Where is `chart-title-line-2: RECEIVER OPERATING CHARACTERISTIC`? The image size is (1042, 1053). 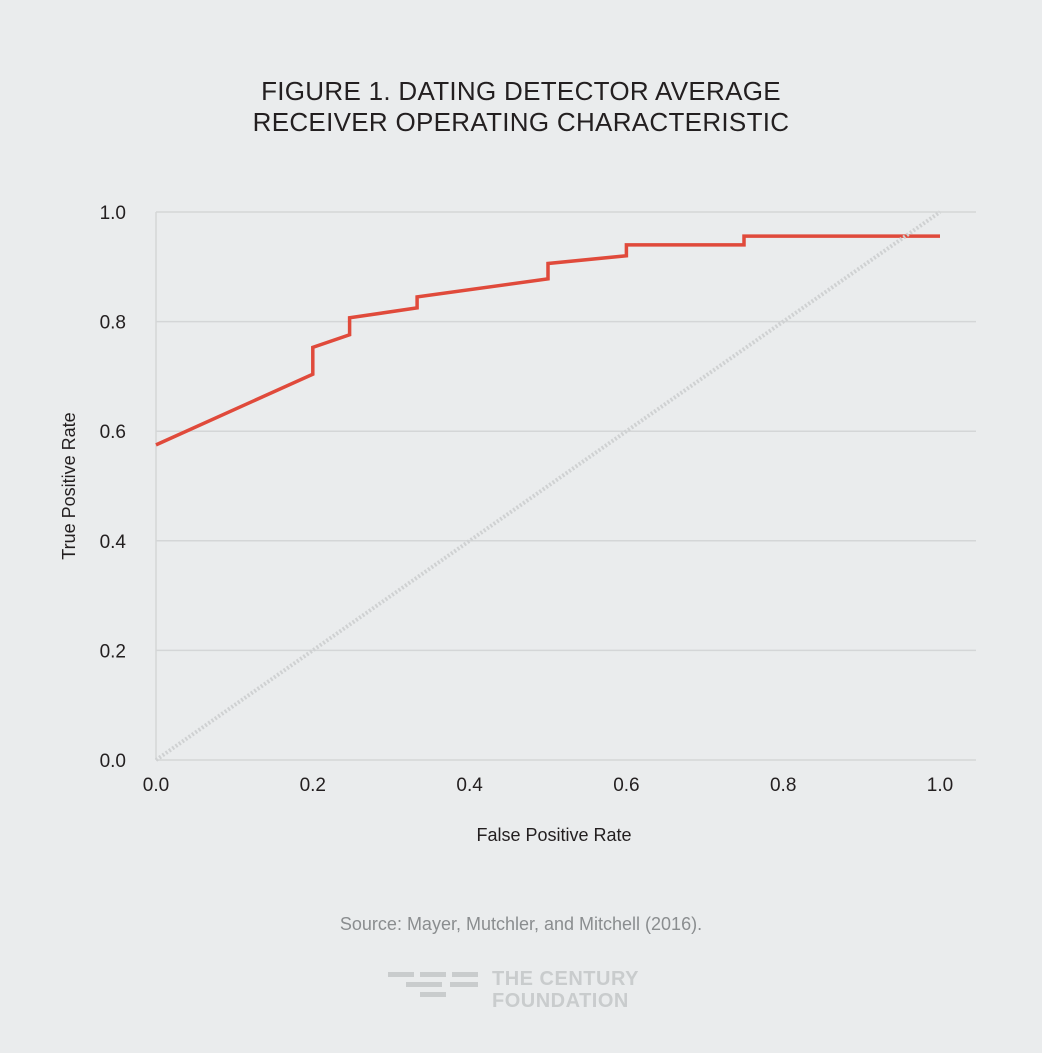 chart-title-line-2: RECEIVER OPERATING CHARACTERISTIC is located at coordinates (521, 122).